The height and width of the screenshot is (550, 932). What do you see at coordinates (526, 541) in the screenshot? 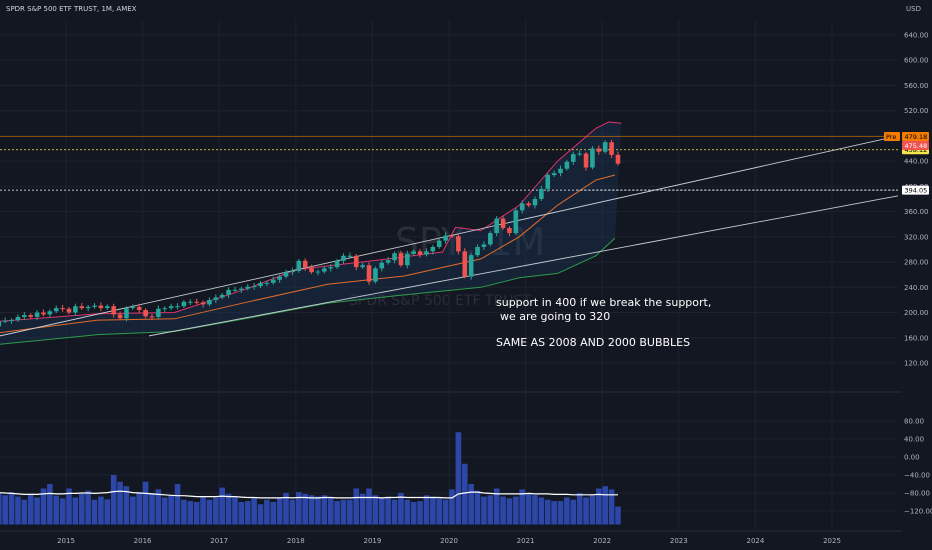
I see `time-axis-tick: 2021` at bounding box center [526, 541].